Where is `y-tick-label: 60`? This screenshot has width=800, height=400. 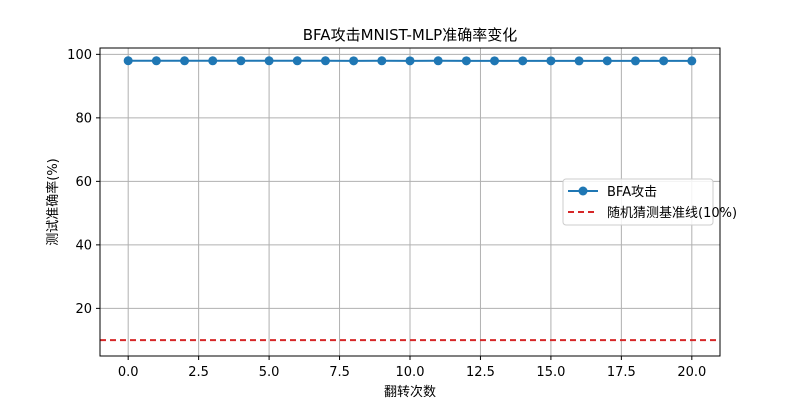
y-tick-label: 60 is located at coordinates (83, 182).